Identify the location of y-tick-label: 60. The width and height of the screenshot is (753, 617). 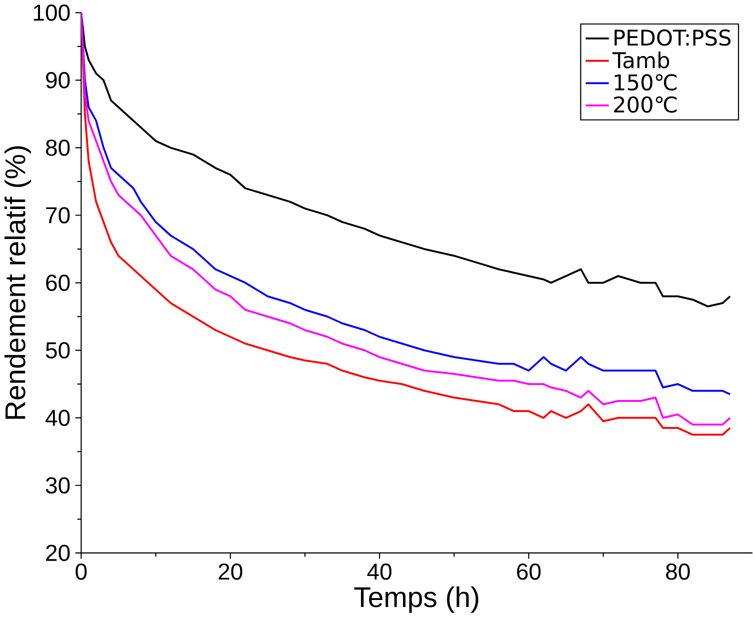
(58, 282).